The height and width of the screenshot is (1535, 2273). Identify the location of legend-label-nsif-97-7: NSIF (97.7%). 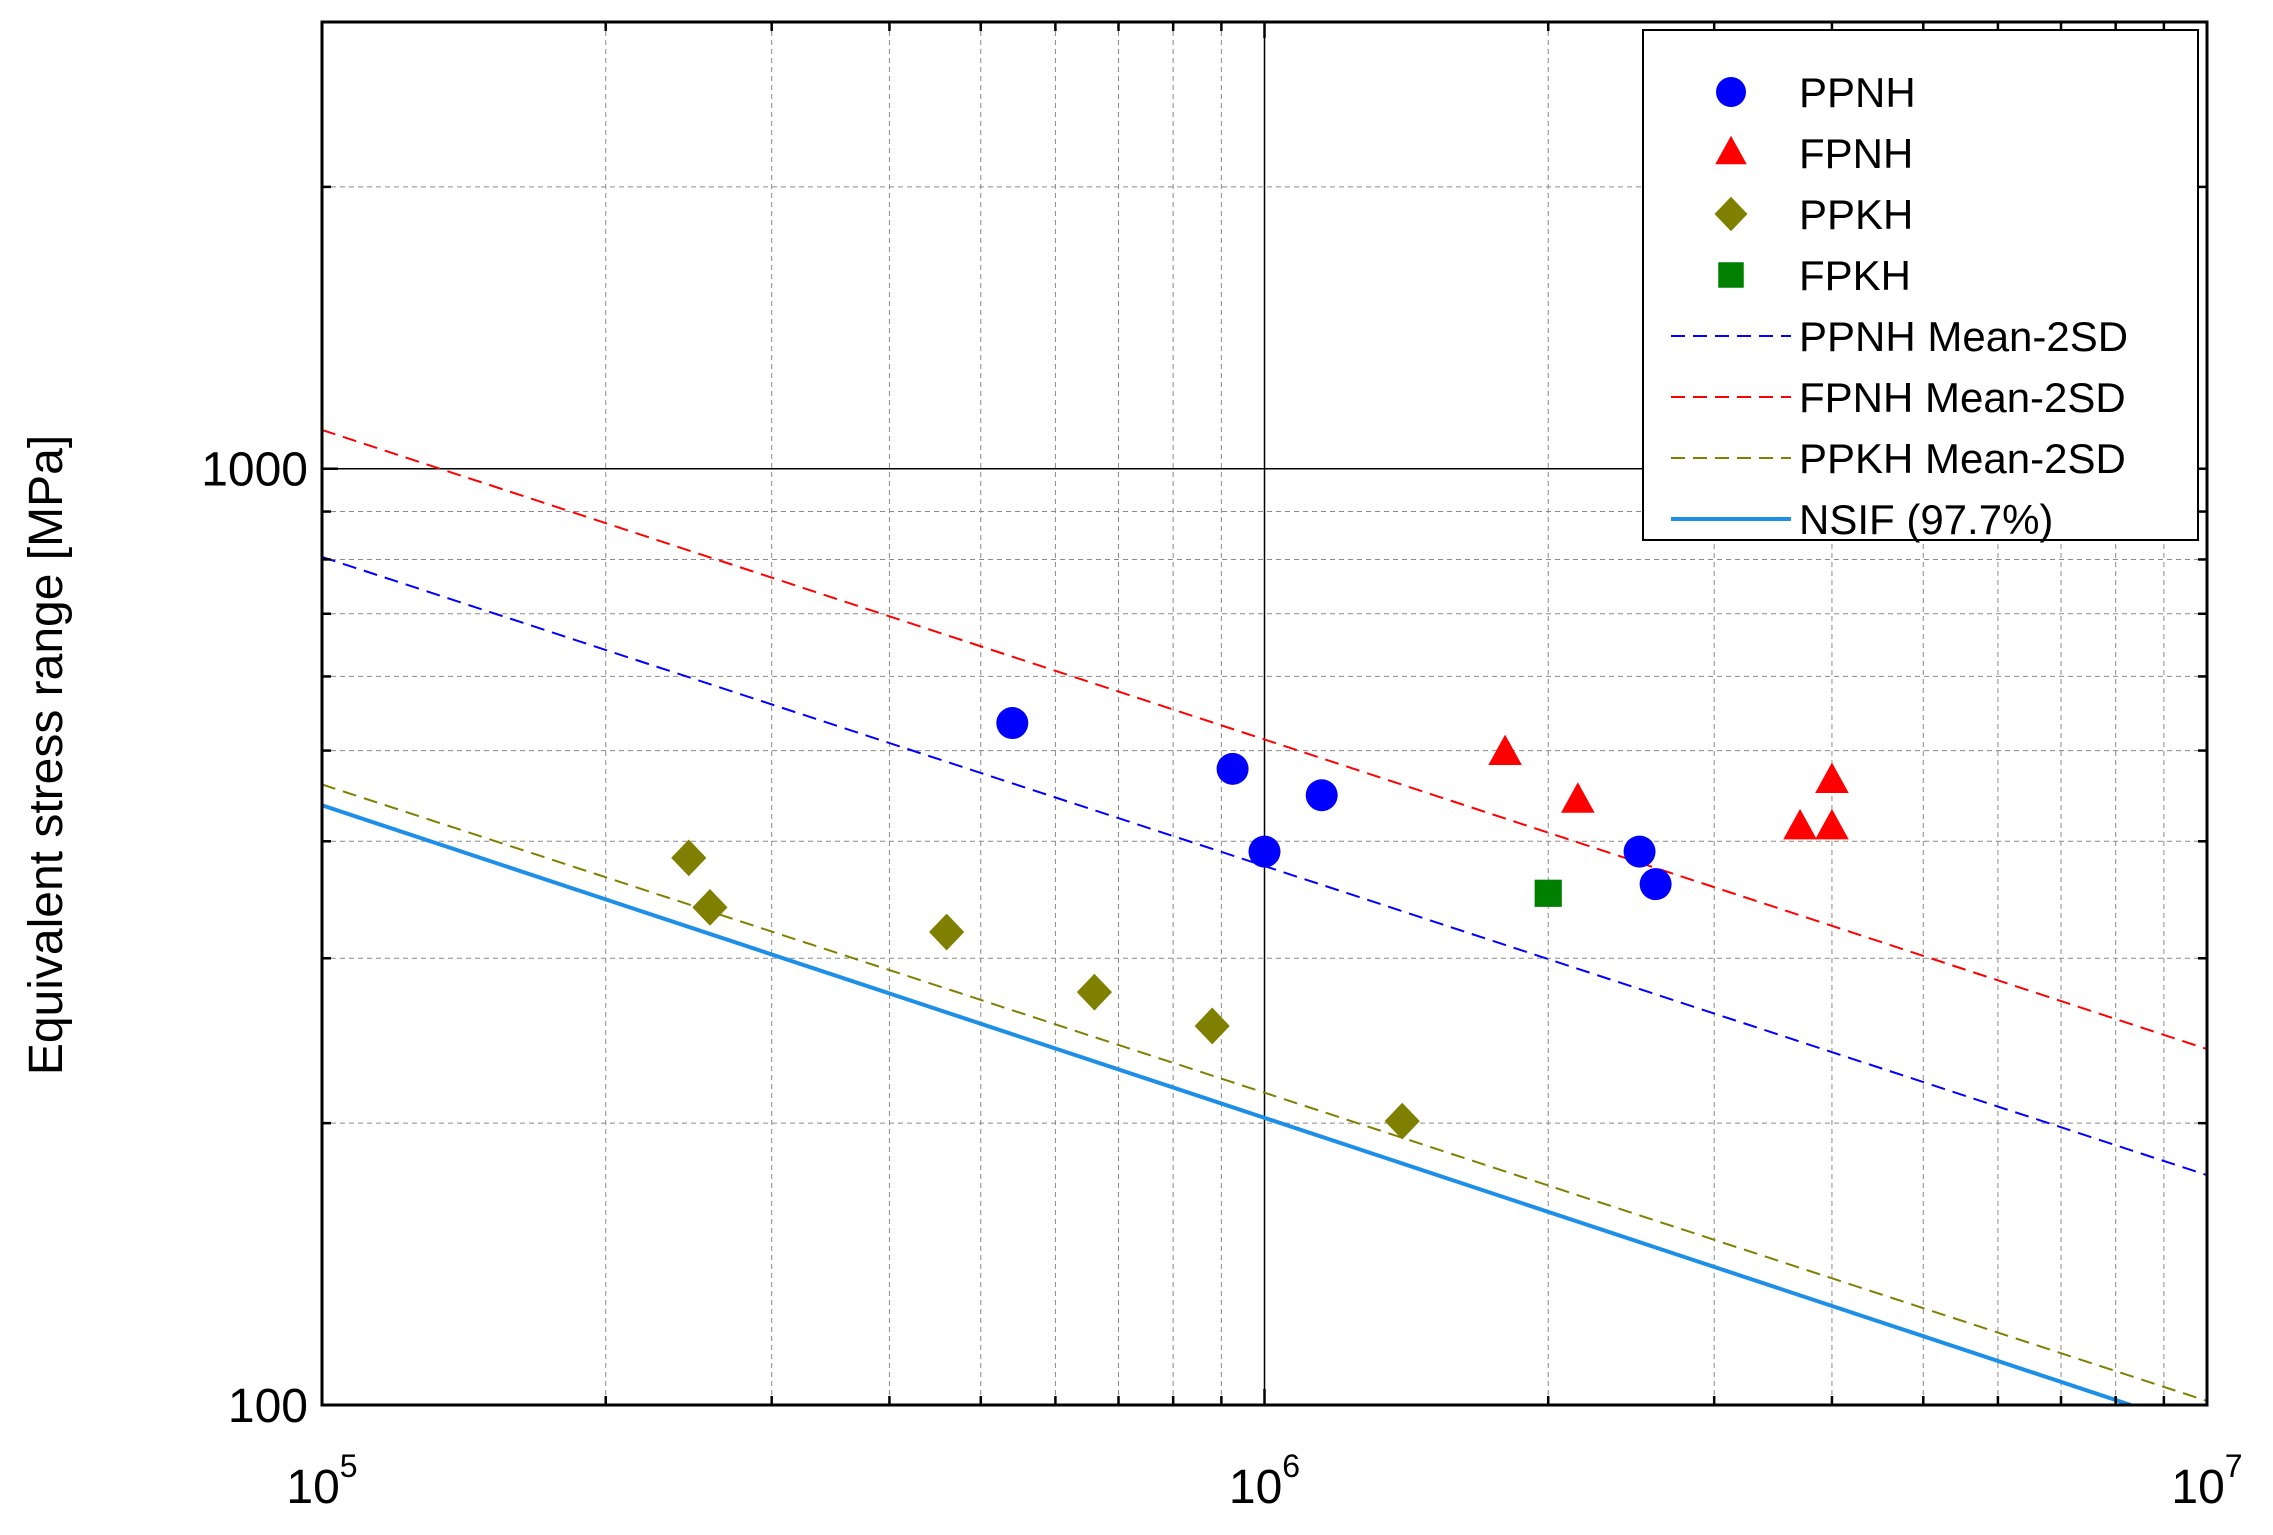
(1926, 519).